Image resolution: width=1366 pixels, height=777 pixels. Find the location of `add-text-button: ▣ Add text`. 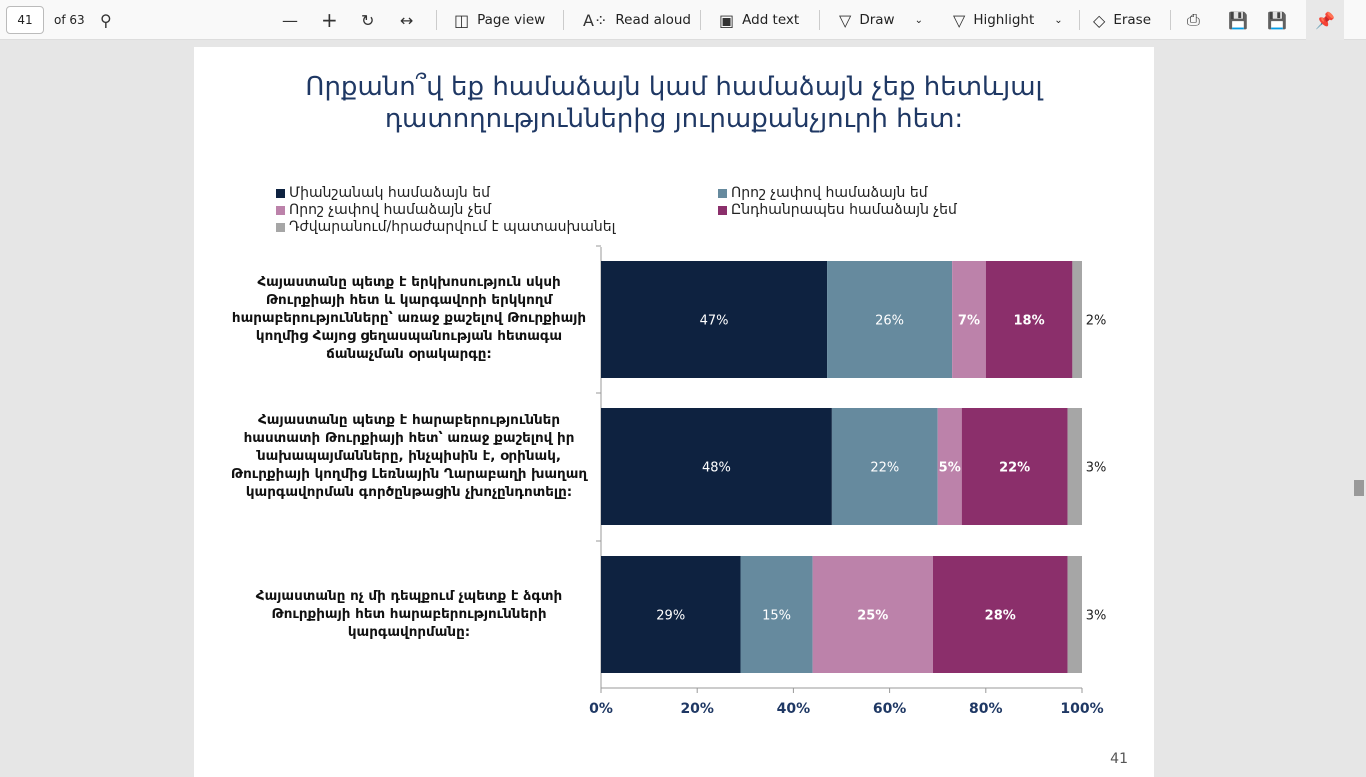

add-text-button: ▣ Add text is located at coordinates (759, 20).